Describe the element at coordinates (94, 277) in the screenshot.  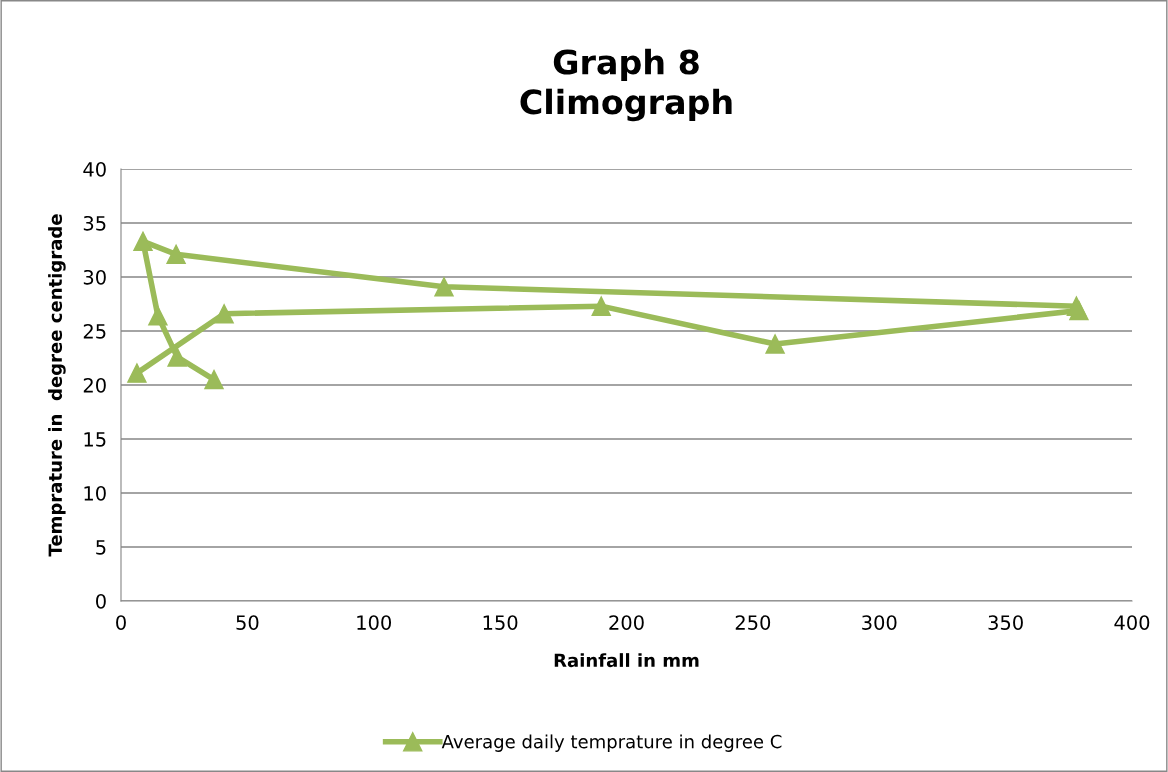
I see `y-tick-label: 30` at that location.